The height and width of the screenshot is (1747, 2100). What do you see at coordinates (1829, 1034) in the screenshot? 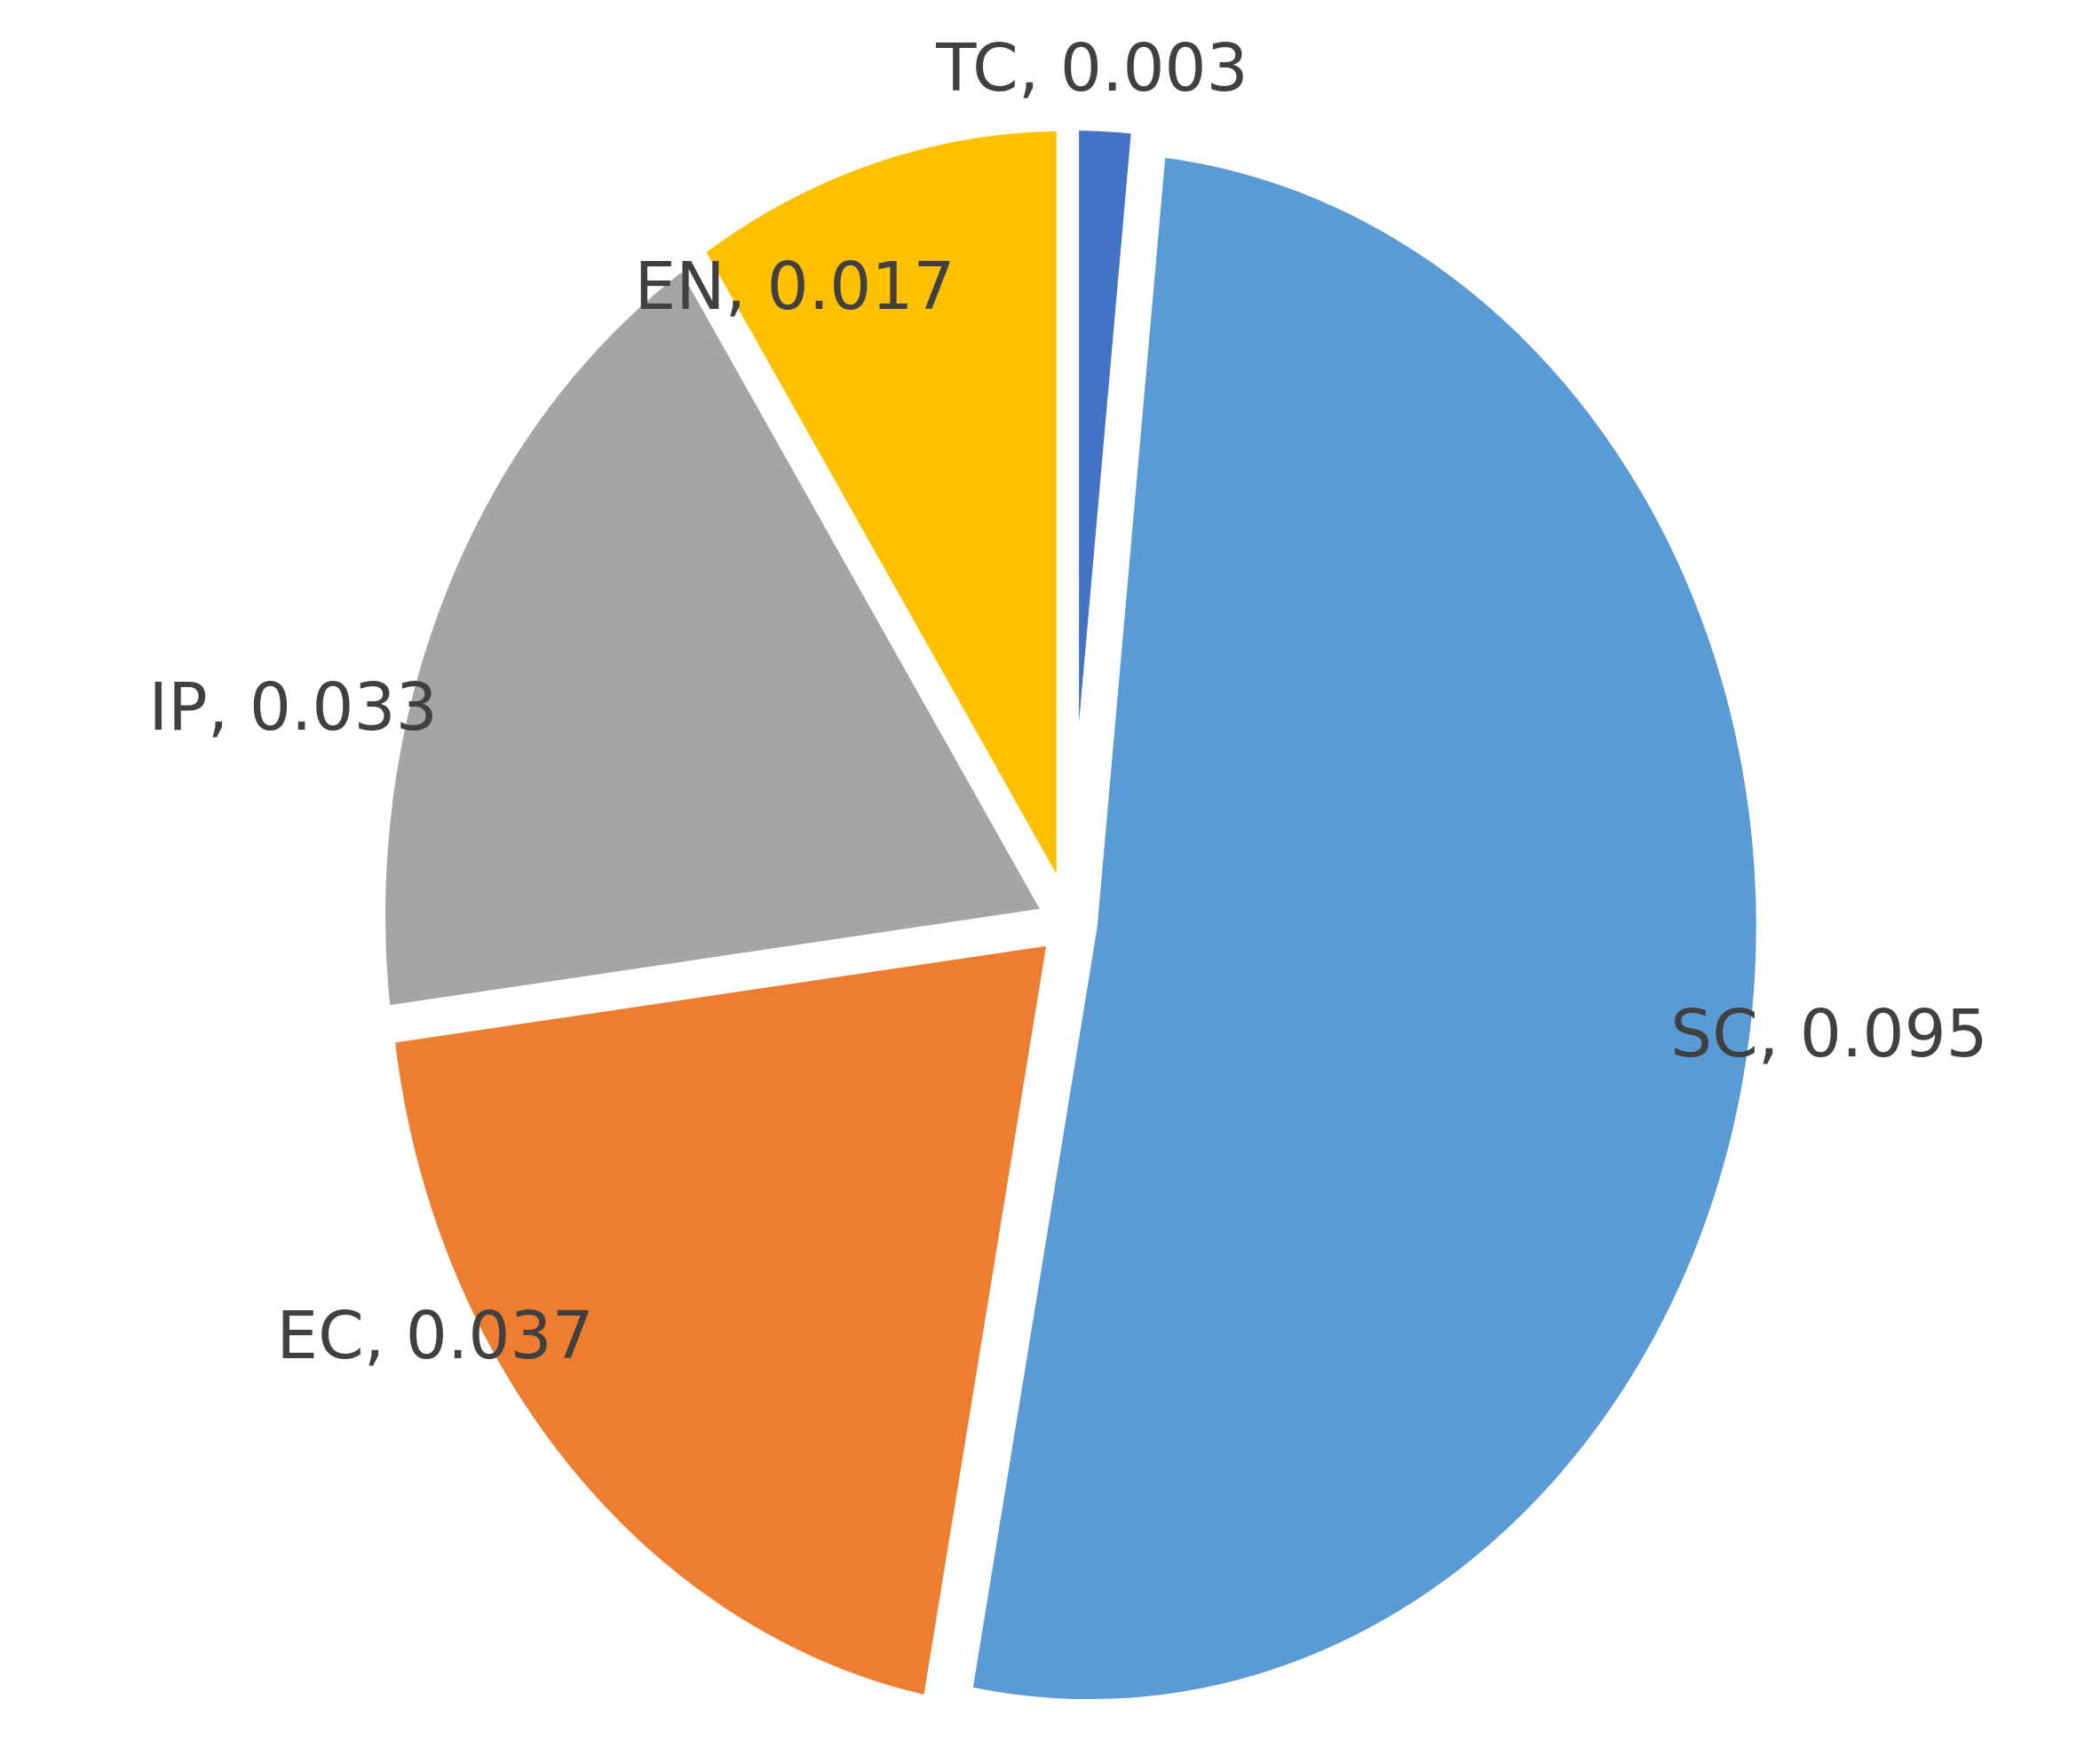
I see `slice-label-sc: SC, 0.095` at bounding box center [1829, 1034].